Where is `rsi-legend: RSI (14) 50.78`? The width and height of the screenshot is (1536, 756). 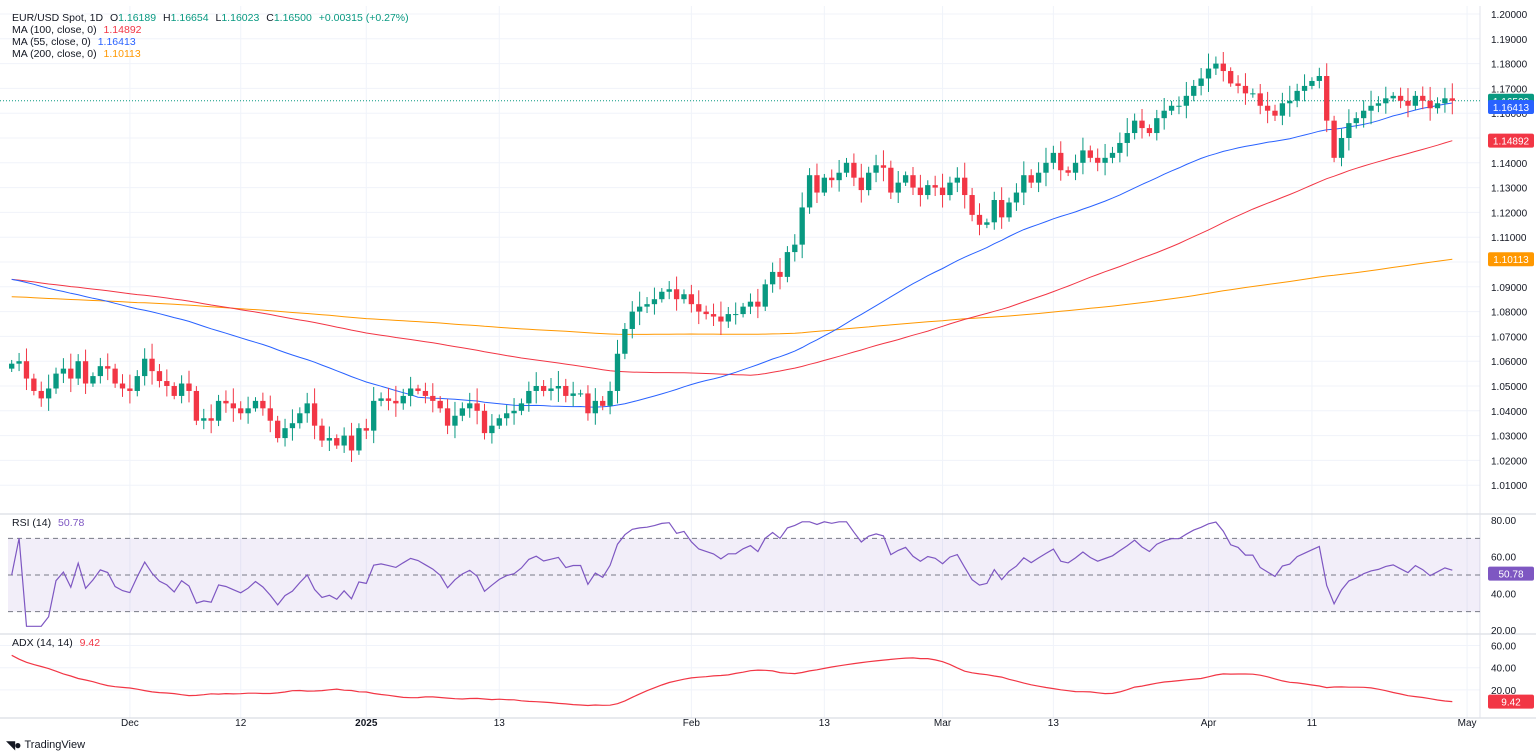
rsi-legend: RSI (14) 50.78 is located at coordinates (48, 523).